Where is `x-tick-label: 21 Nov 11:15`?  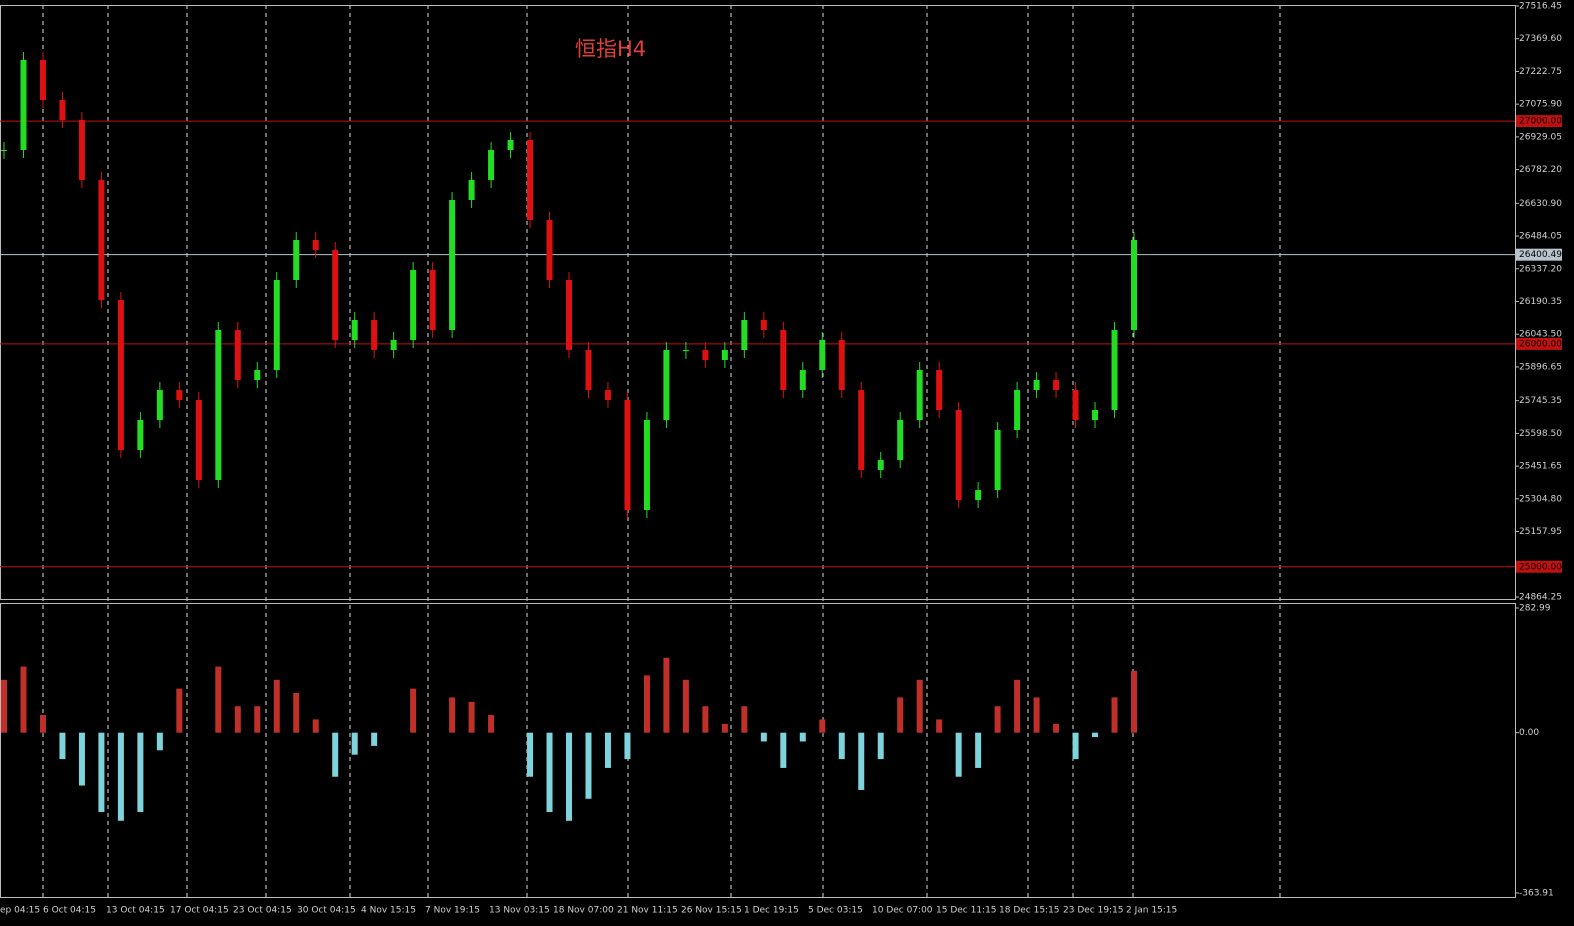
x-tick-label: 21 Nov 11:15 is located at coordinates (647, 911).